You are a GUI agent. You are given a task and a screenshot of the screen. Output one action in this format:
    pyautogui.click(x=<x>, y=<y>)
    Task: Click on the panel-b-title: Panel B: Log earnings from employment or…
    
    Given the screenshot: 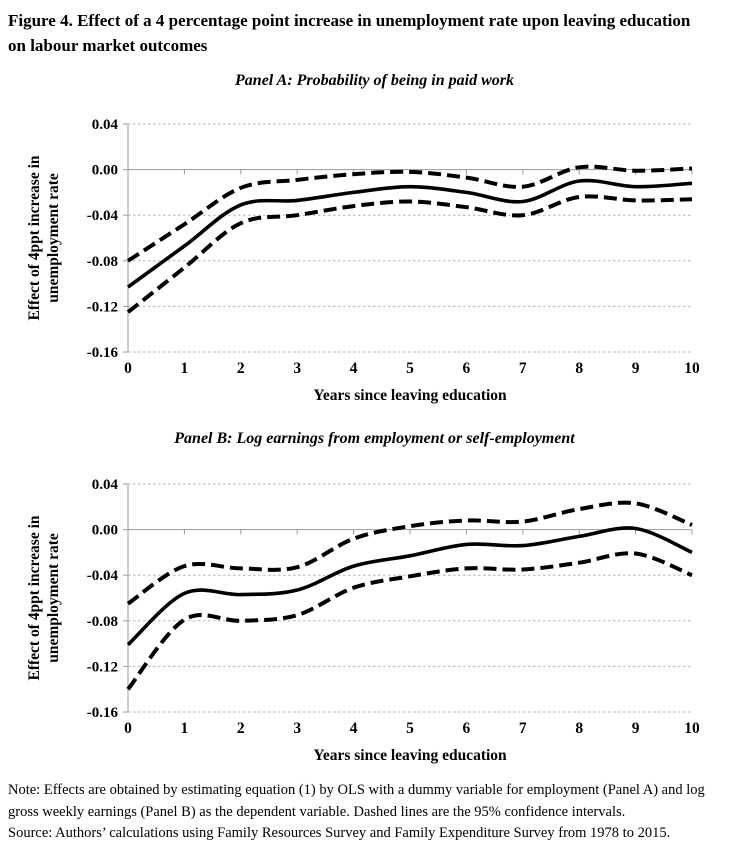 What is the action you would take?
    pyautogui.click(x=374, y=439)
    